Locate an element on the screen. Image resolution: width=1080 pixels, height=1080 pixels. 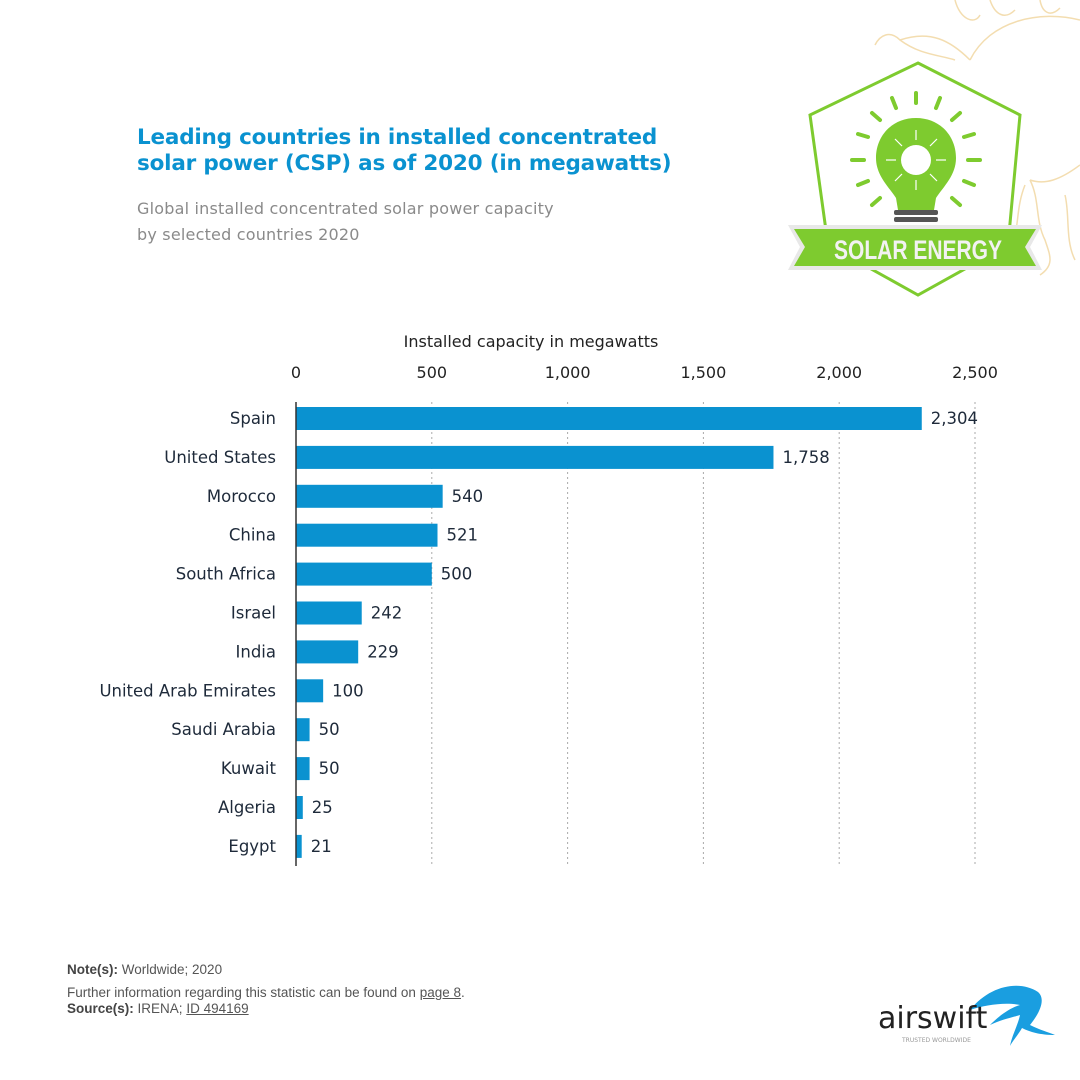
category-label: Egypt is located at coordinates (252, 846).